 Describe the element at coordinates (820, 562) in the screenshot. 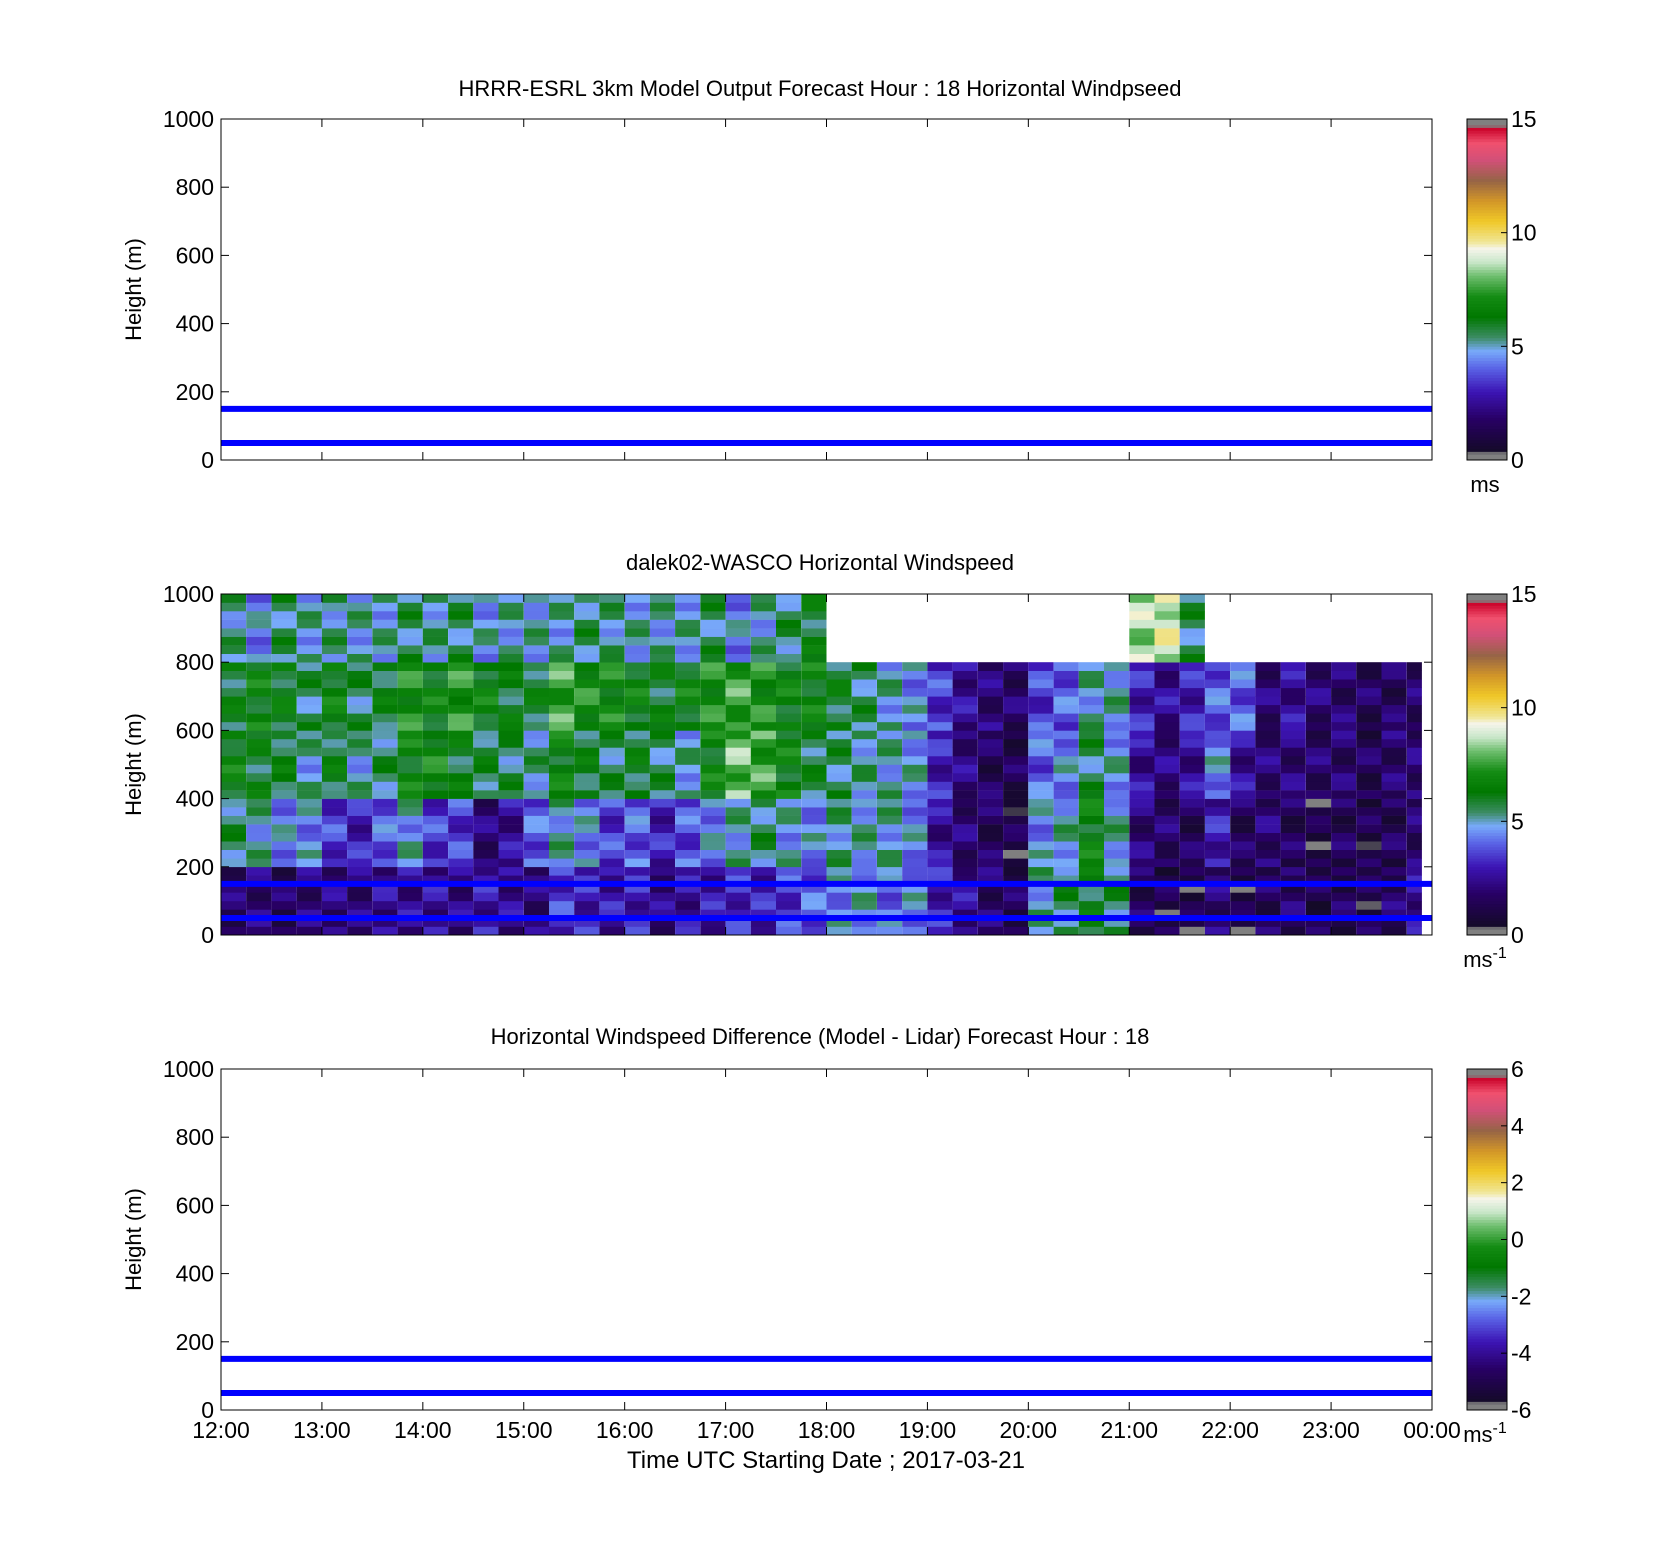

I see `panel-title: dalek02-WASCO Horizontal Windspeed` at that location.